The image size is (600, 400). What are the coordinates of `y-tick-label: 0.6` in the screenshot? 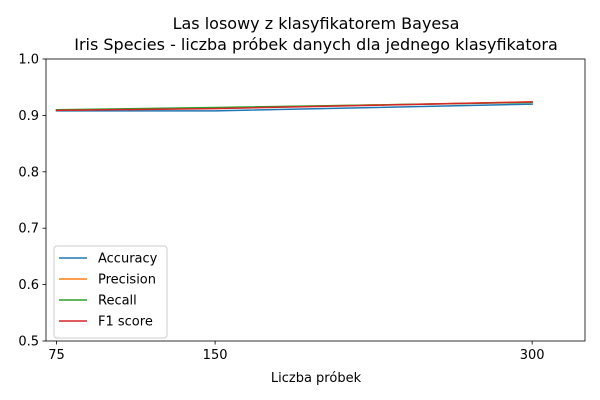 It's located at (28, 285).